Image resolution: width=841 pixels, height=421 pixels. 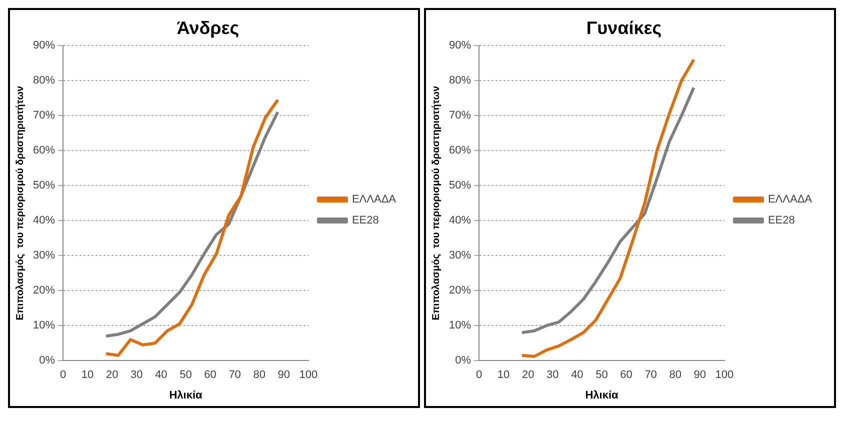 I want to click on chart-title: Άνδρες, so click(x=208, y=28).